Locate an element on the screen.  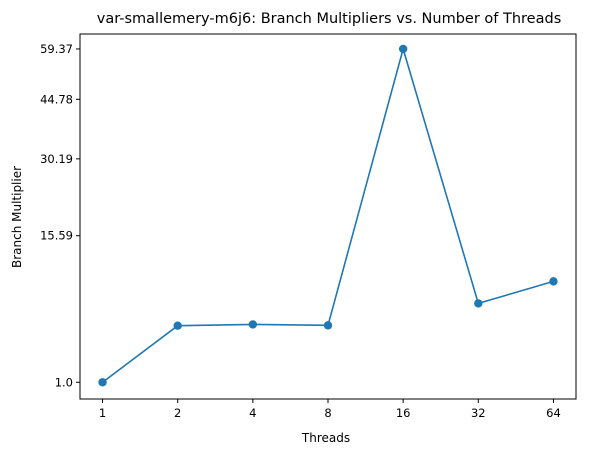
y-axis-label: Branch Multiplier is located at coordinates (17, 217).